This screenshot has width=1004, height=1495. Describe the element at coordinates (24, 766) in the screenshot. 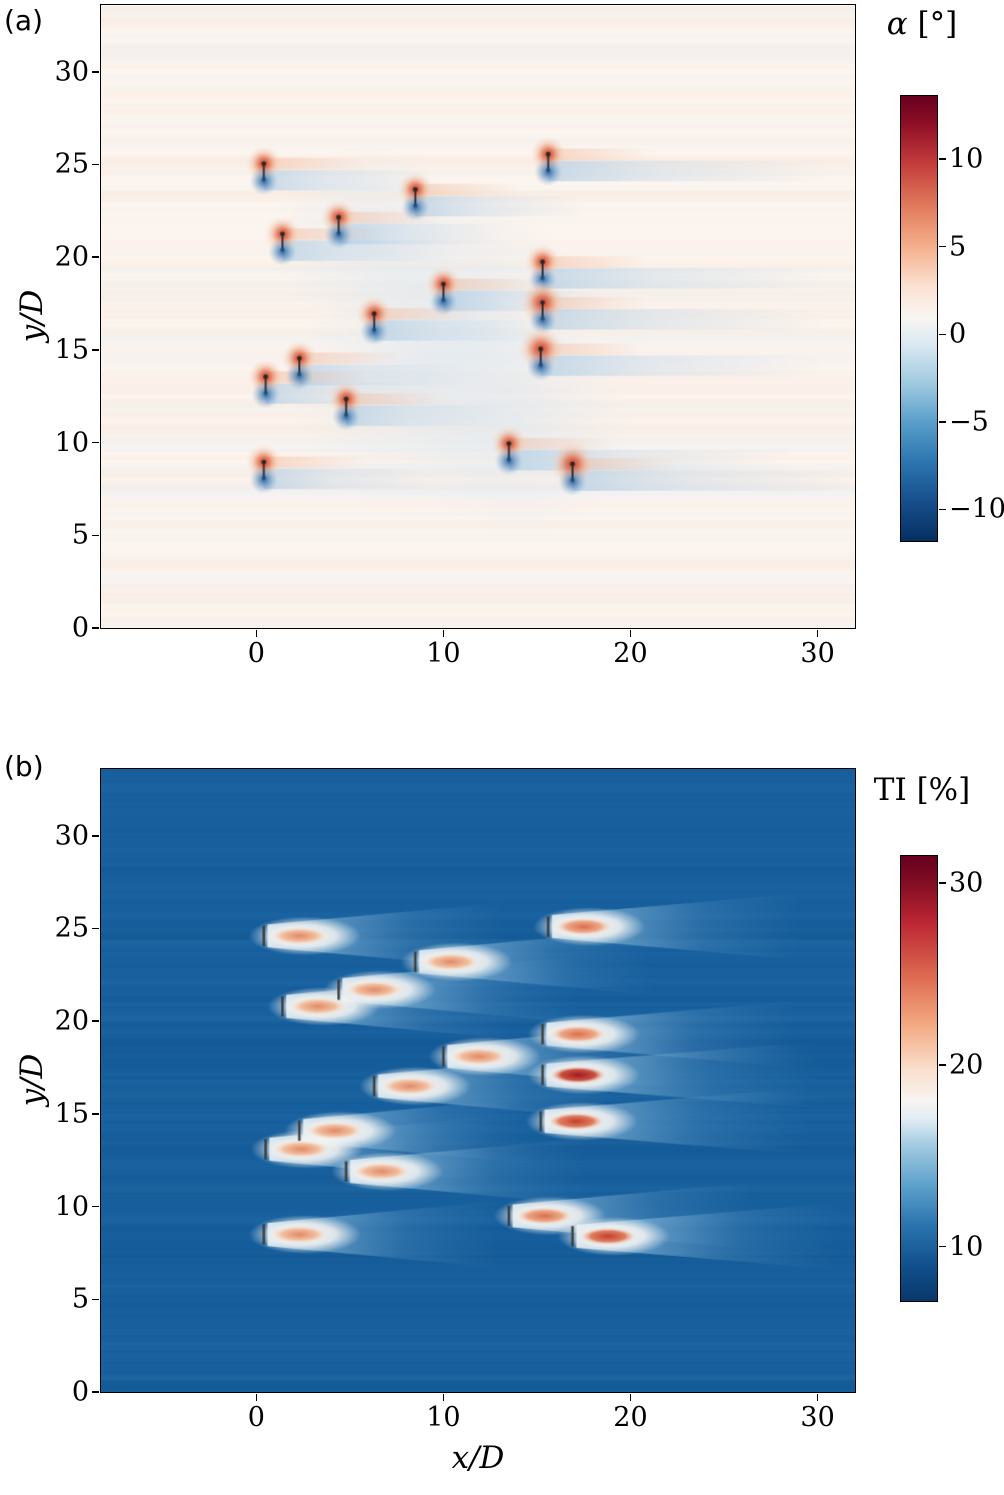

I see `panel-b-label: (b)` at that location.